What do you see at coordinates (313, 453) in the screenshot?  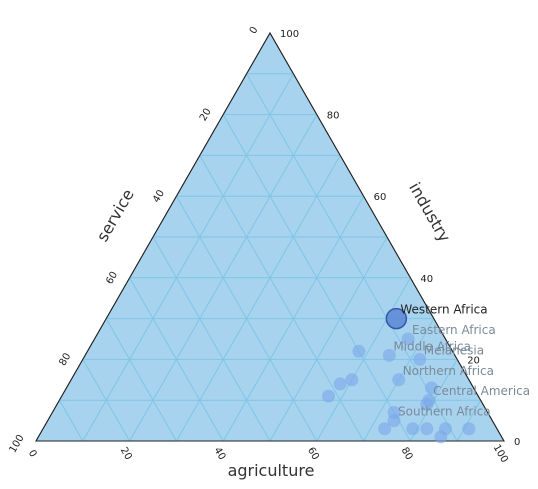 I see `tick-label-agriculture: 60` at bounding box center [313, 453].